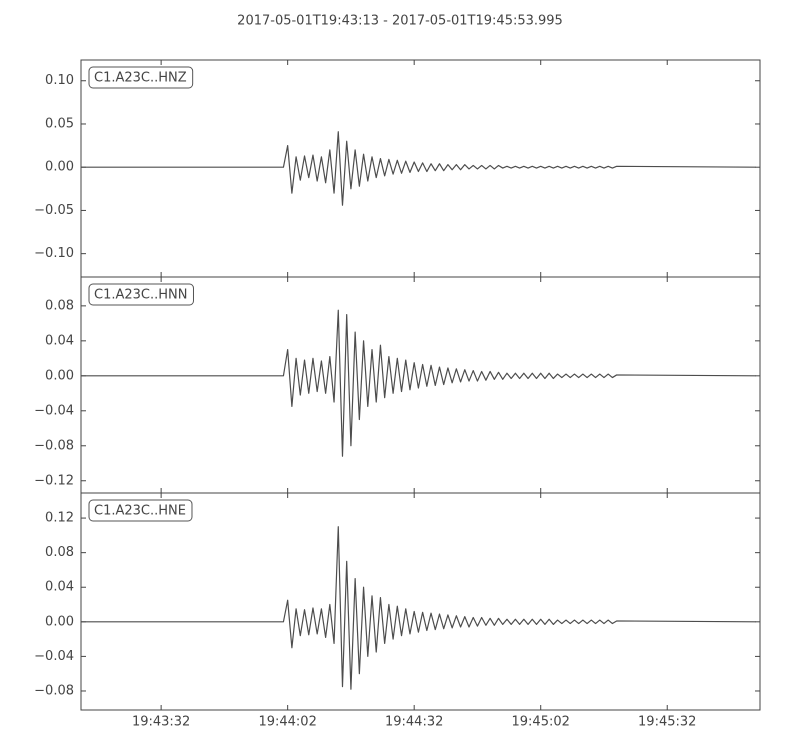  I want to click on y-tick-label: 0.12, so click(59, 518).